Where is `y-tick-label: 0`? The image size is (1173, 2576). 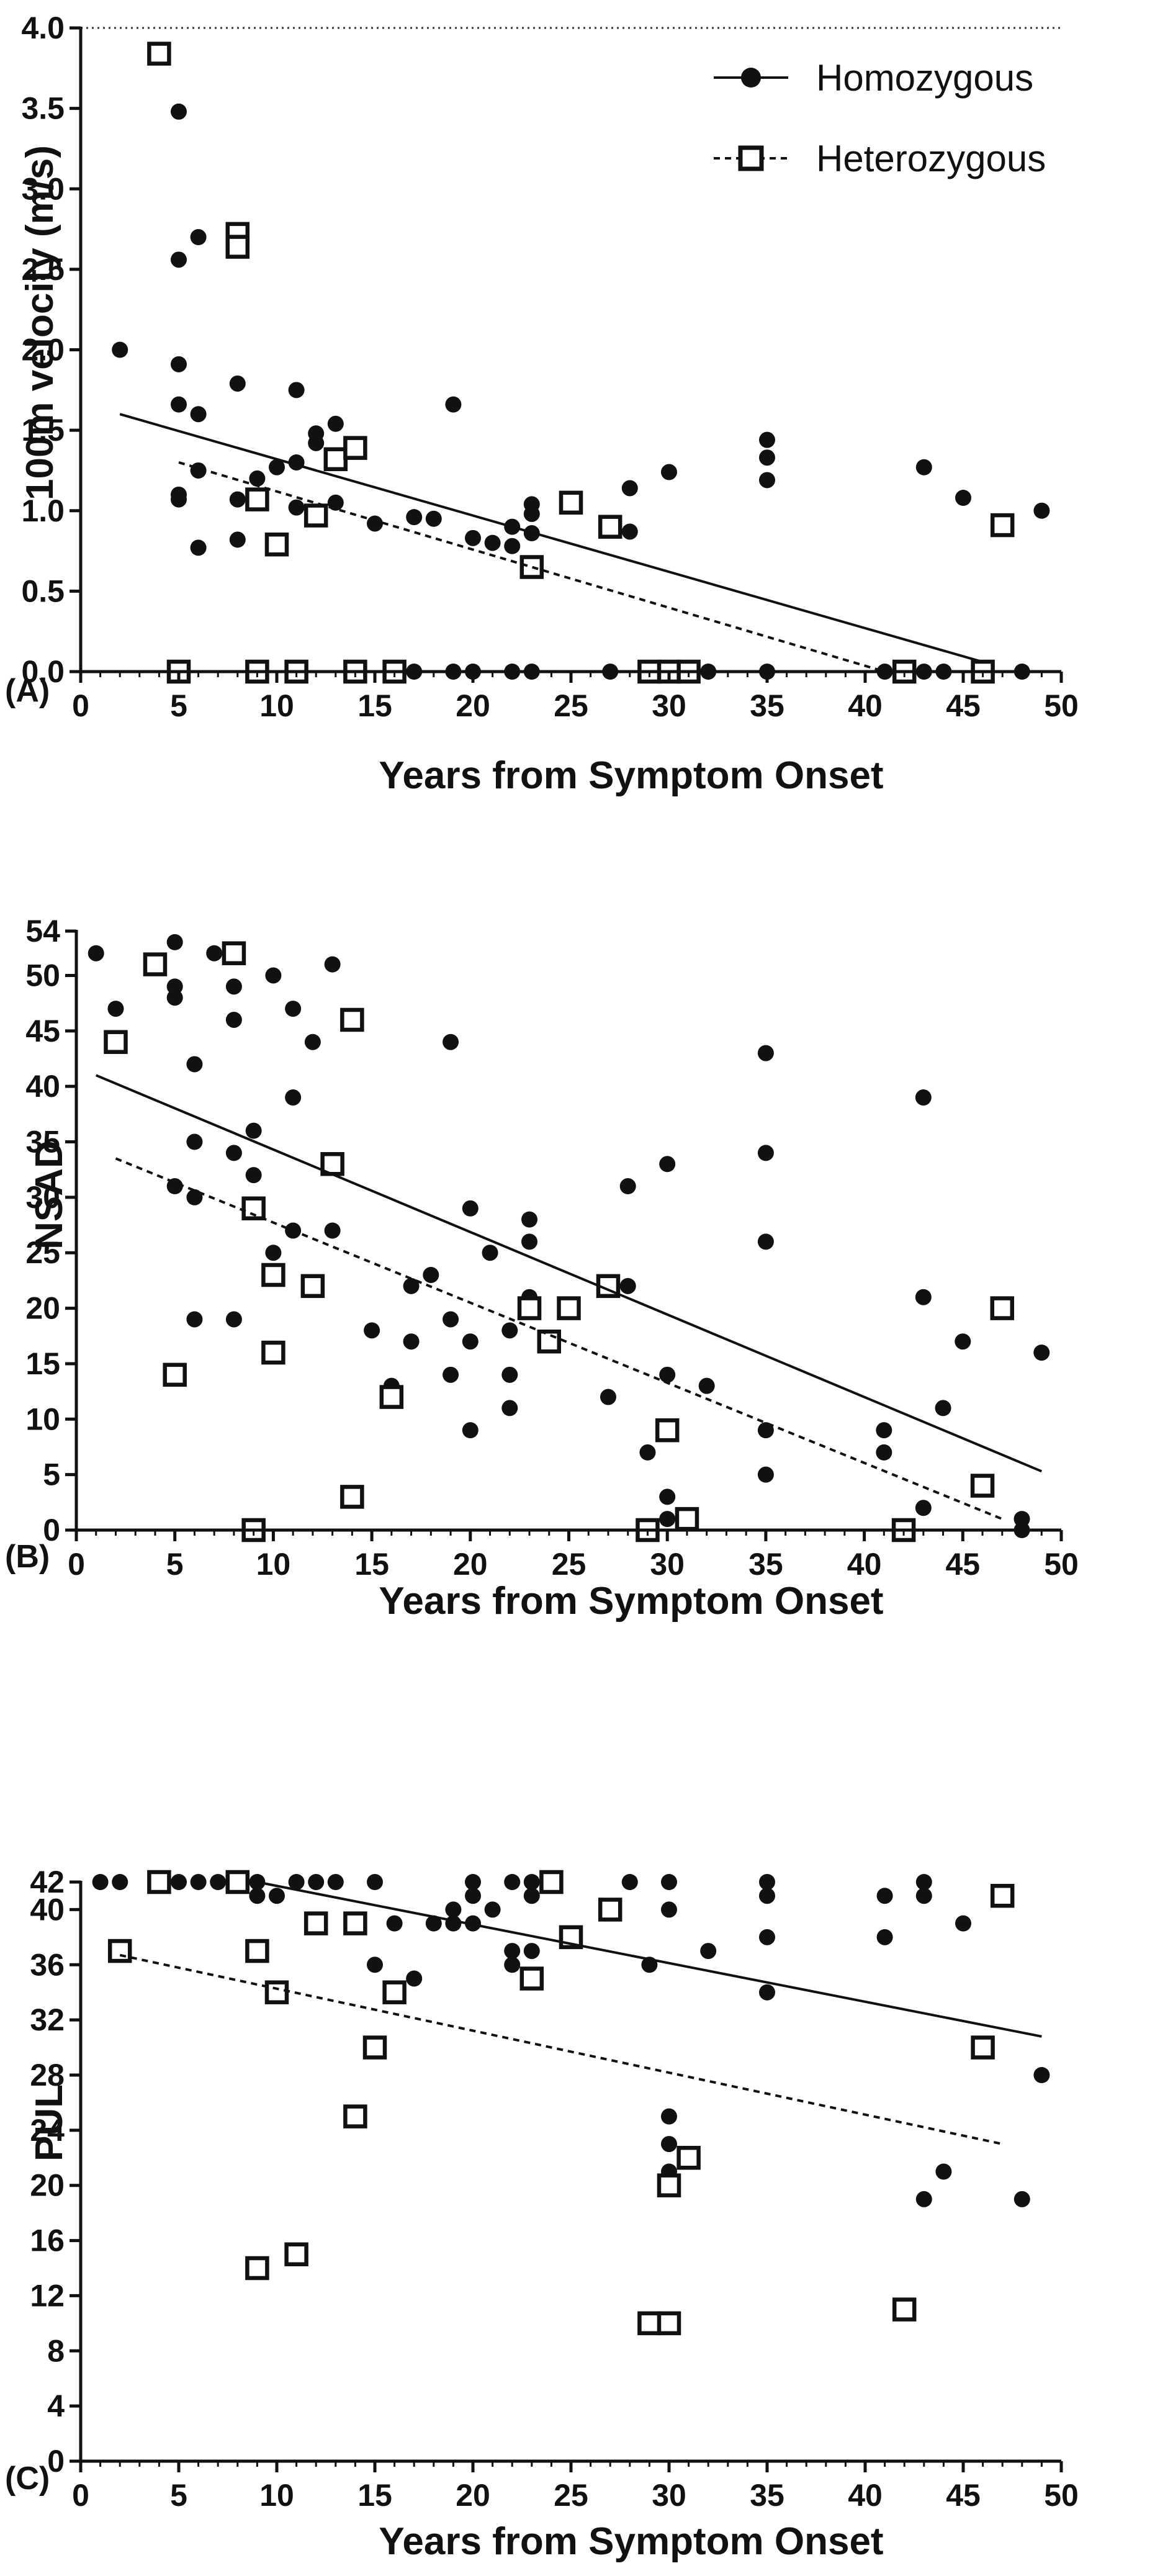 y-tick-label: 0 is located at coordinates (56, 2461).